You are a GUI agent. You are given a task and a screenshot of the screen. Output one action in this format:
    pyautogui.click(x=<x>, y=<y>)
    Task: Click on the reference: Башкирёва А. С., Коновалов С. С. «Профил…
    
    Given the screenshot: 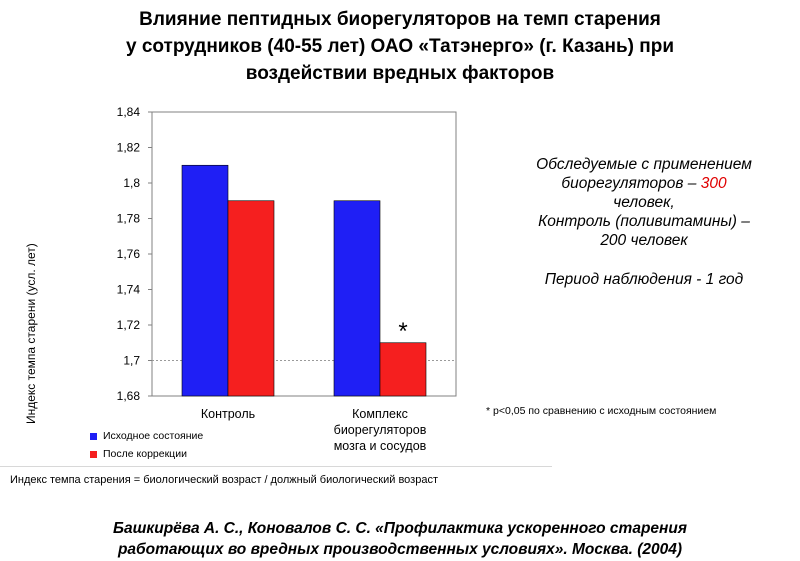 What is the action you would take?
    pyautogui.click(x=400, y=539)
    